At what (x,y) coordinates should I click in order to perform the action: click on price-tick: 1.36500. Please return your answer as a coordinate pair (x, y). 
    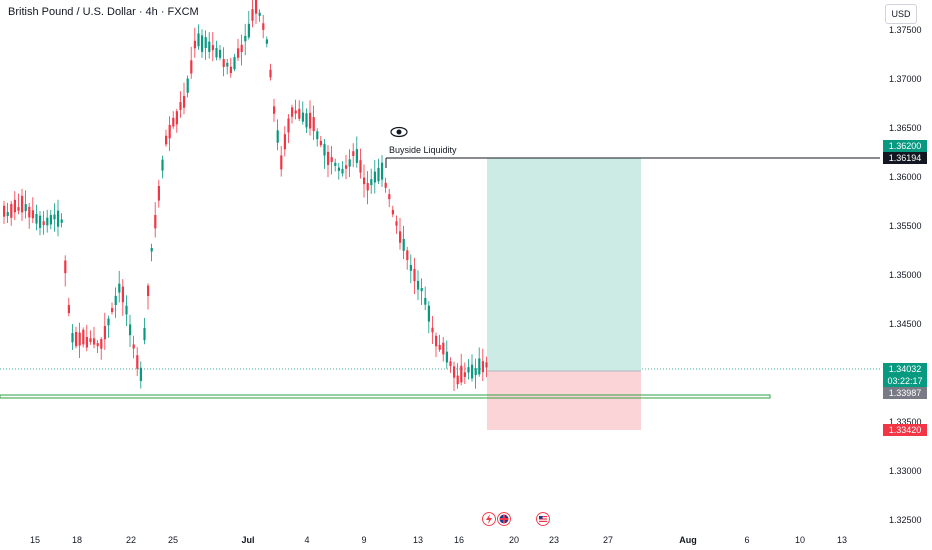
    Looking at the image, I should click on (905, 128).